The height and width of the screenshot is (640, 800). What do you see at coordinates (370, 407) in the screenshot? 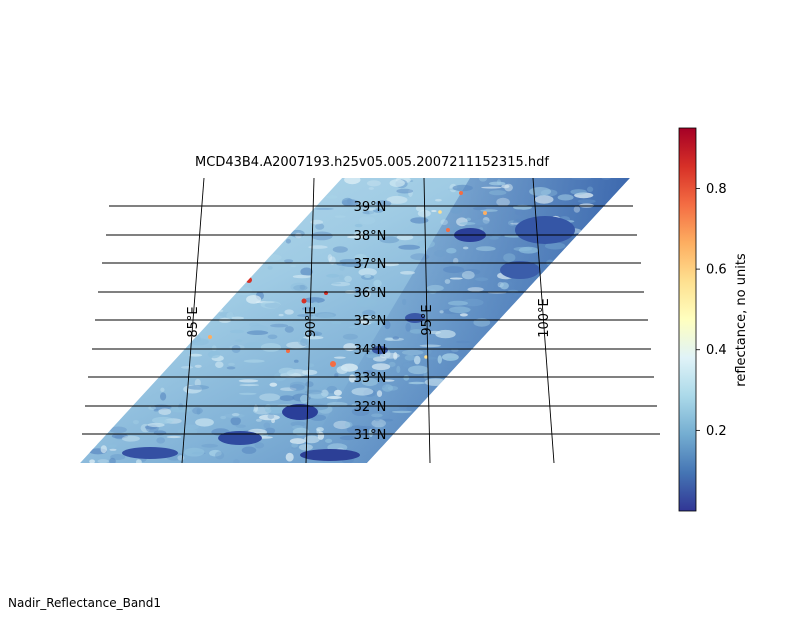
I see `parallel-label: 32°N` at bounding box center [370, 407].